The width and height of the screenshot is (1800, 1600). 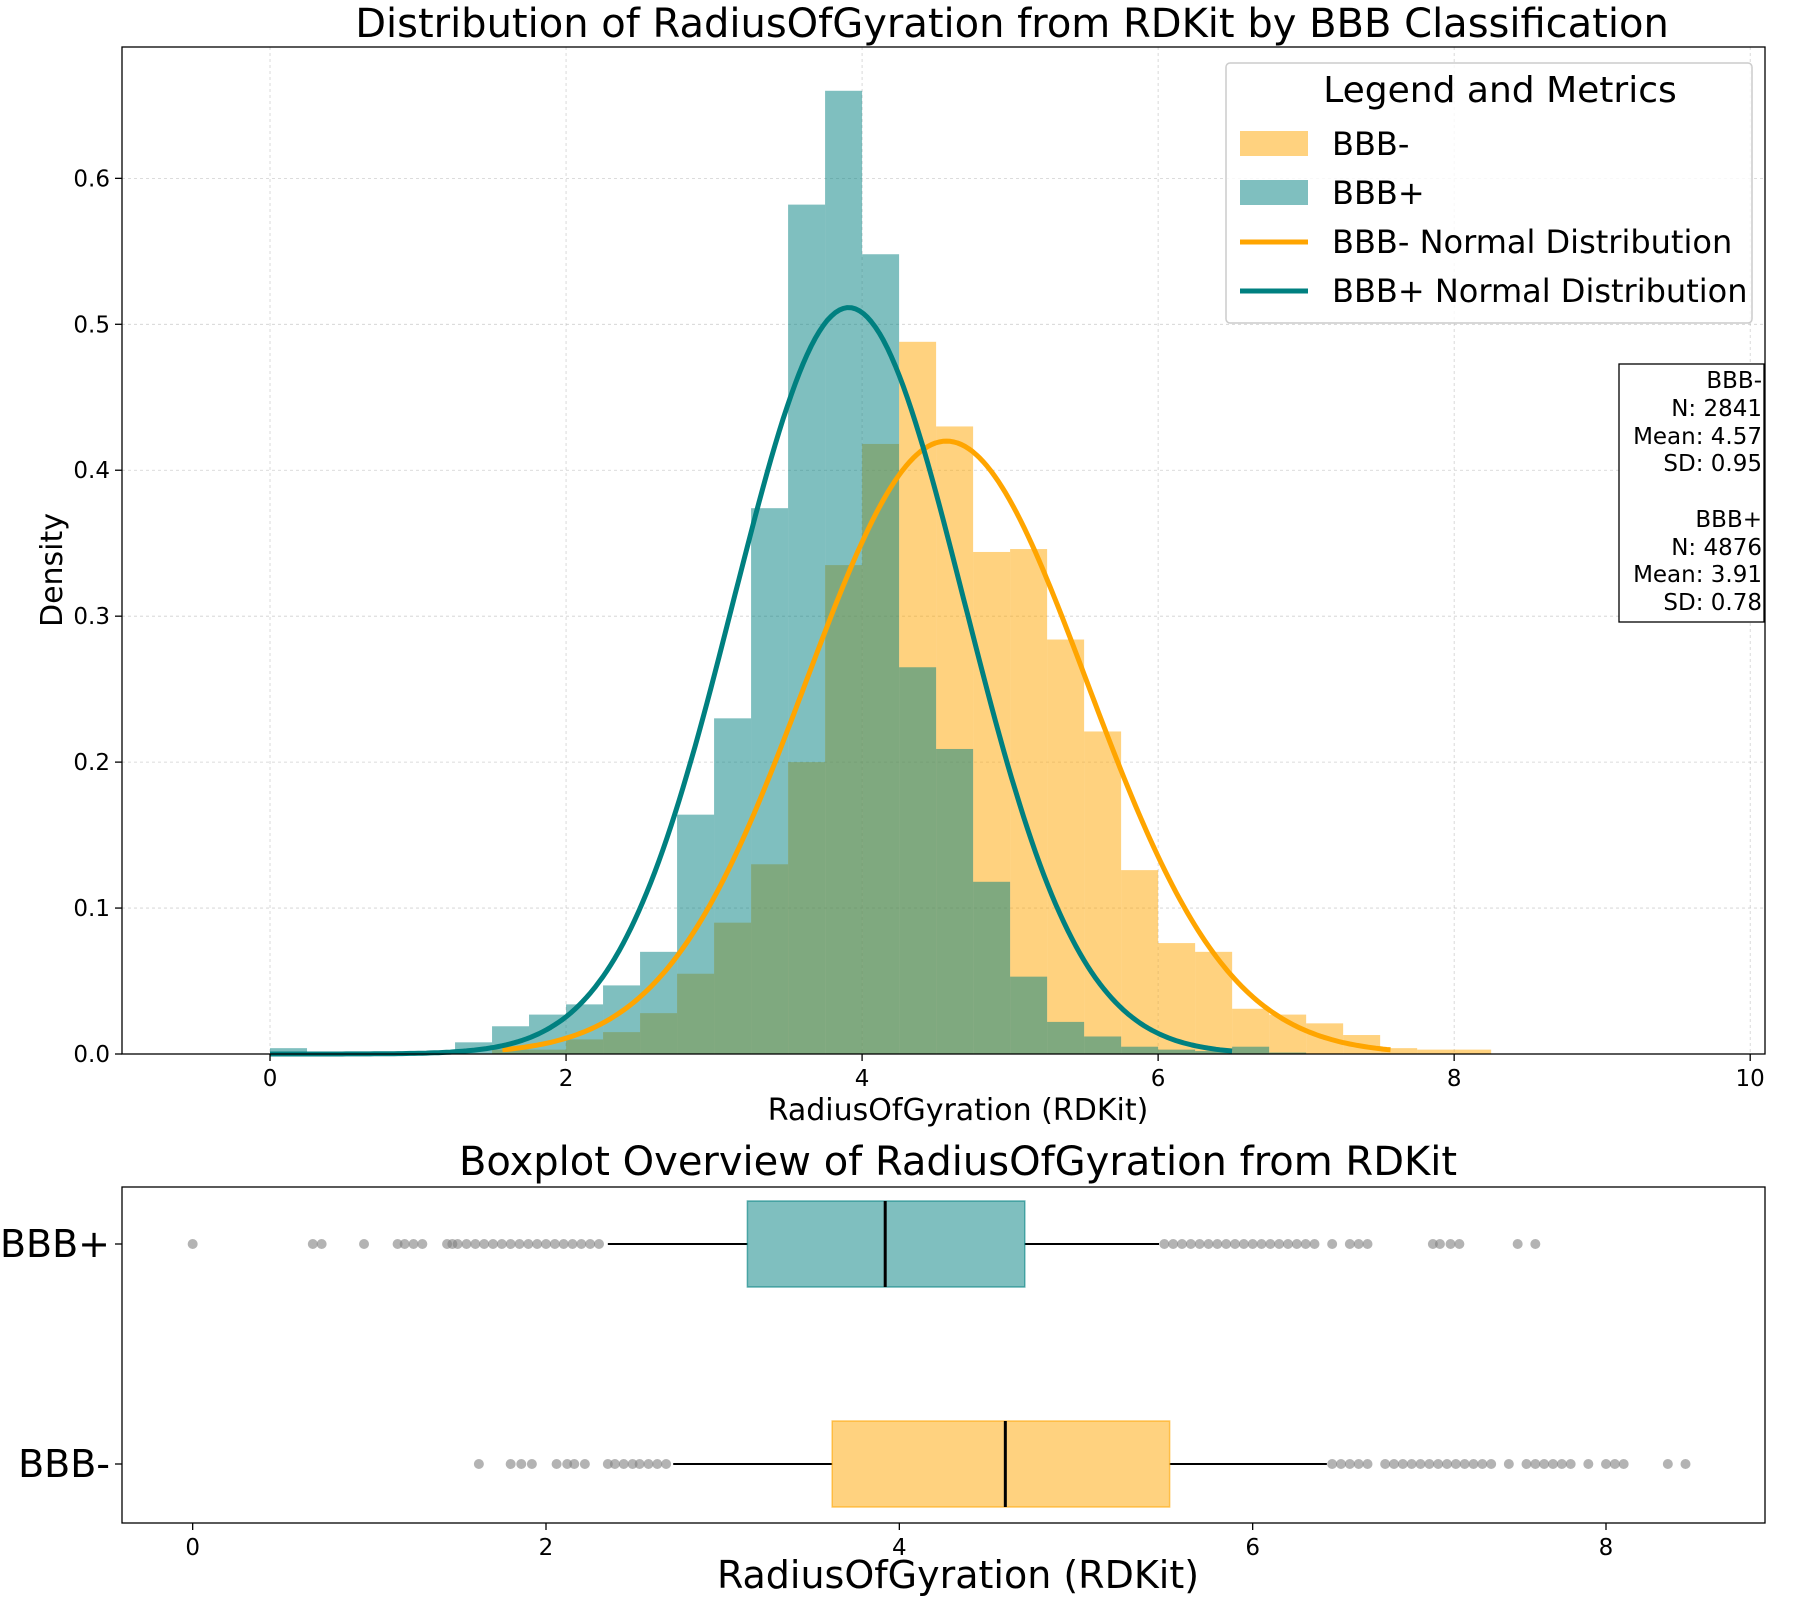 I want to click on metrics-line: BBB-, so click(x=1734, y=381).